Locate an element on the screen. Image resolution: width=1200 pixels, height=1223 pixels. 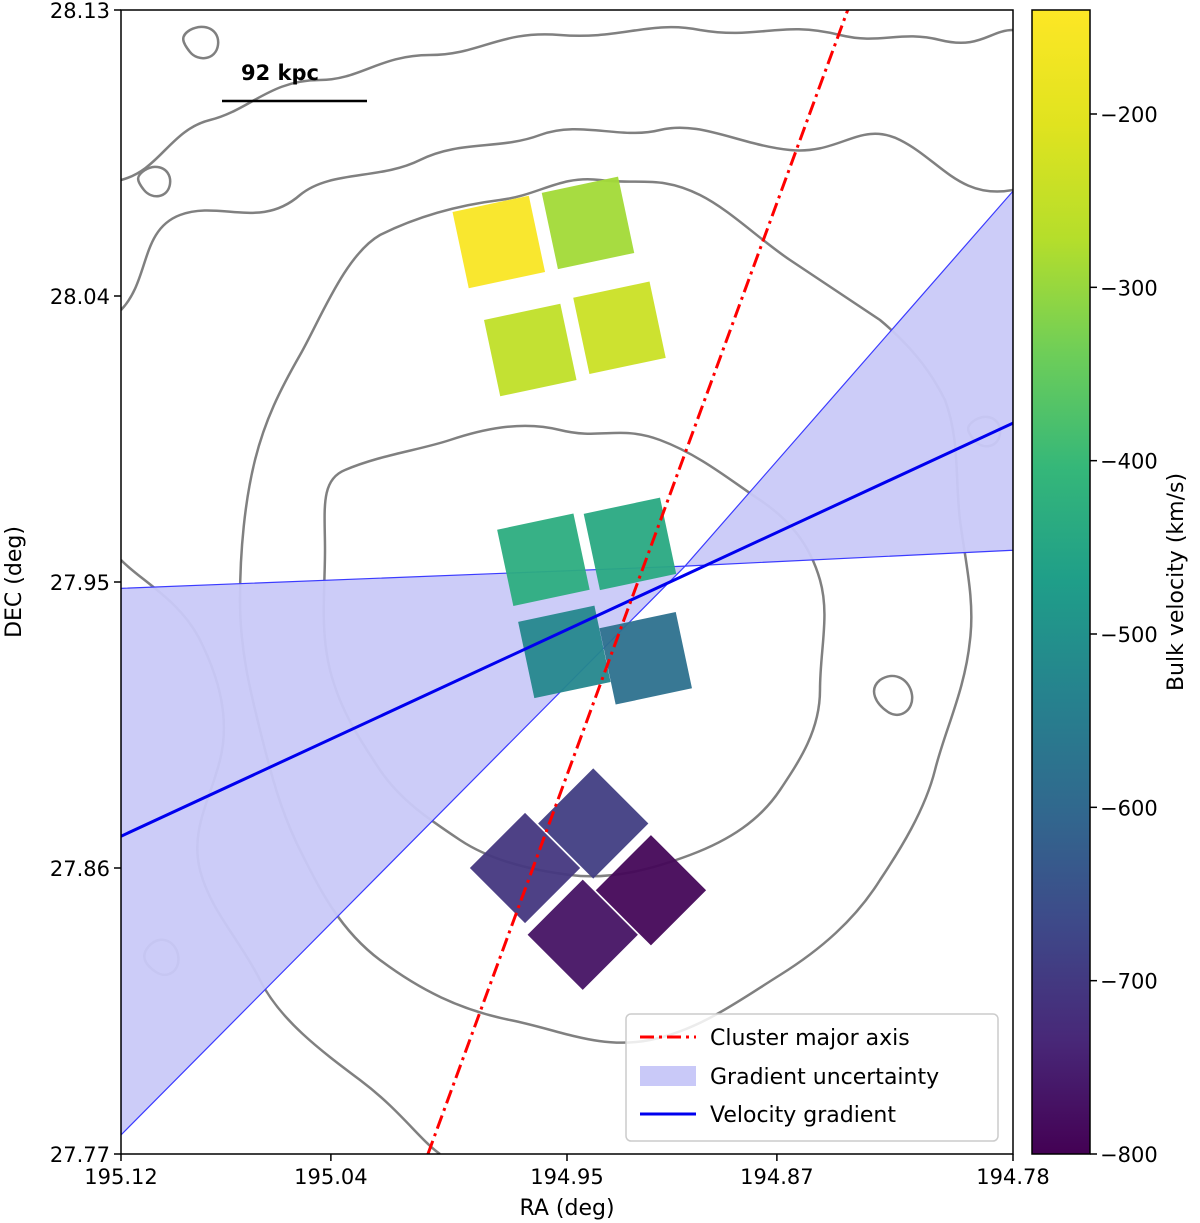
x-axis-label: RA (deg) is located at coordinates (566, 1208).